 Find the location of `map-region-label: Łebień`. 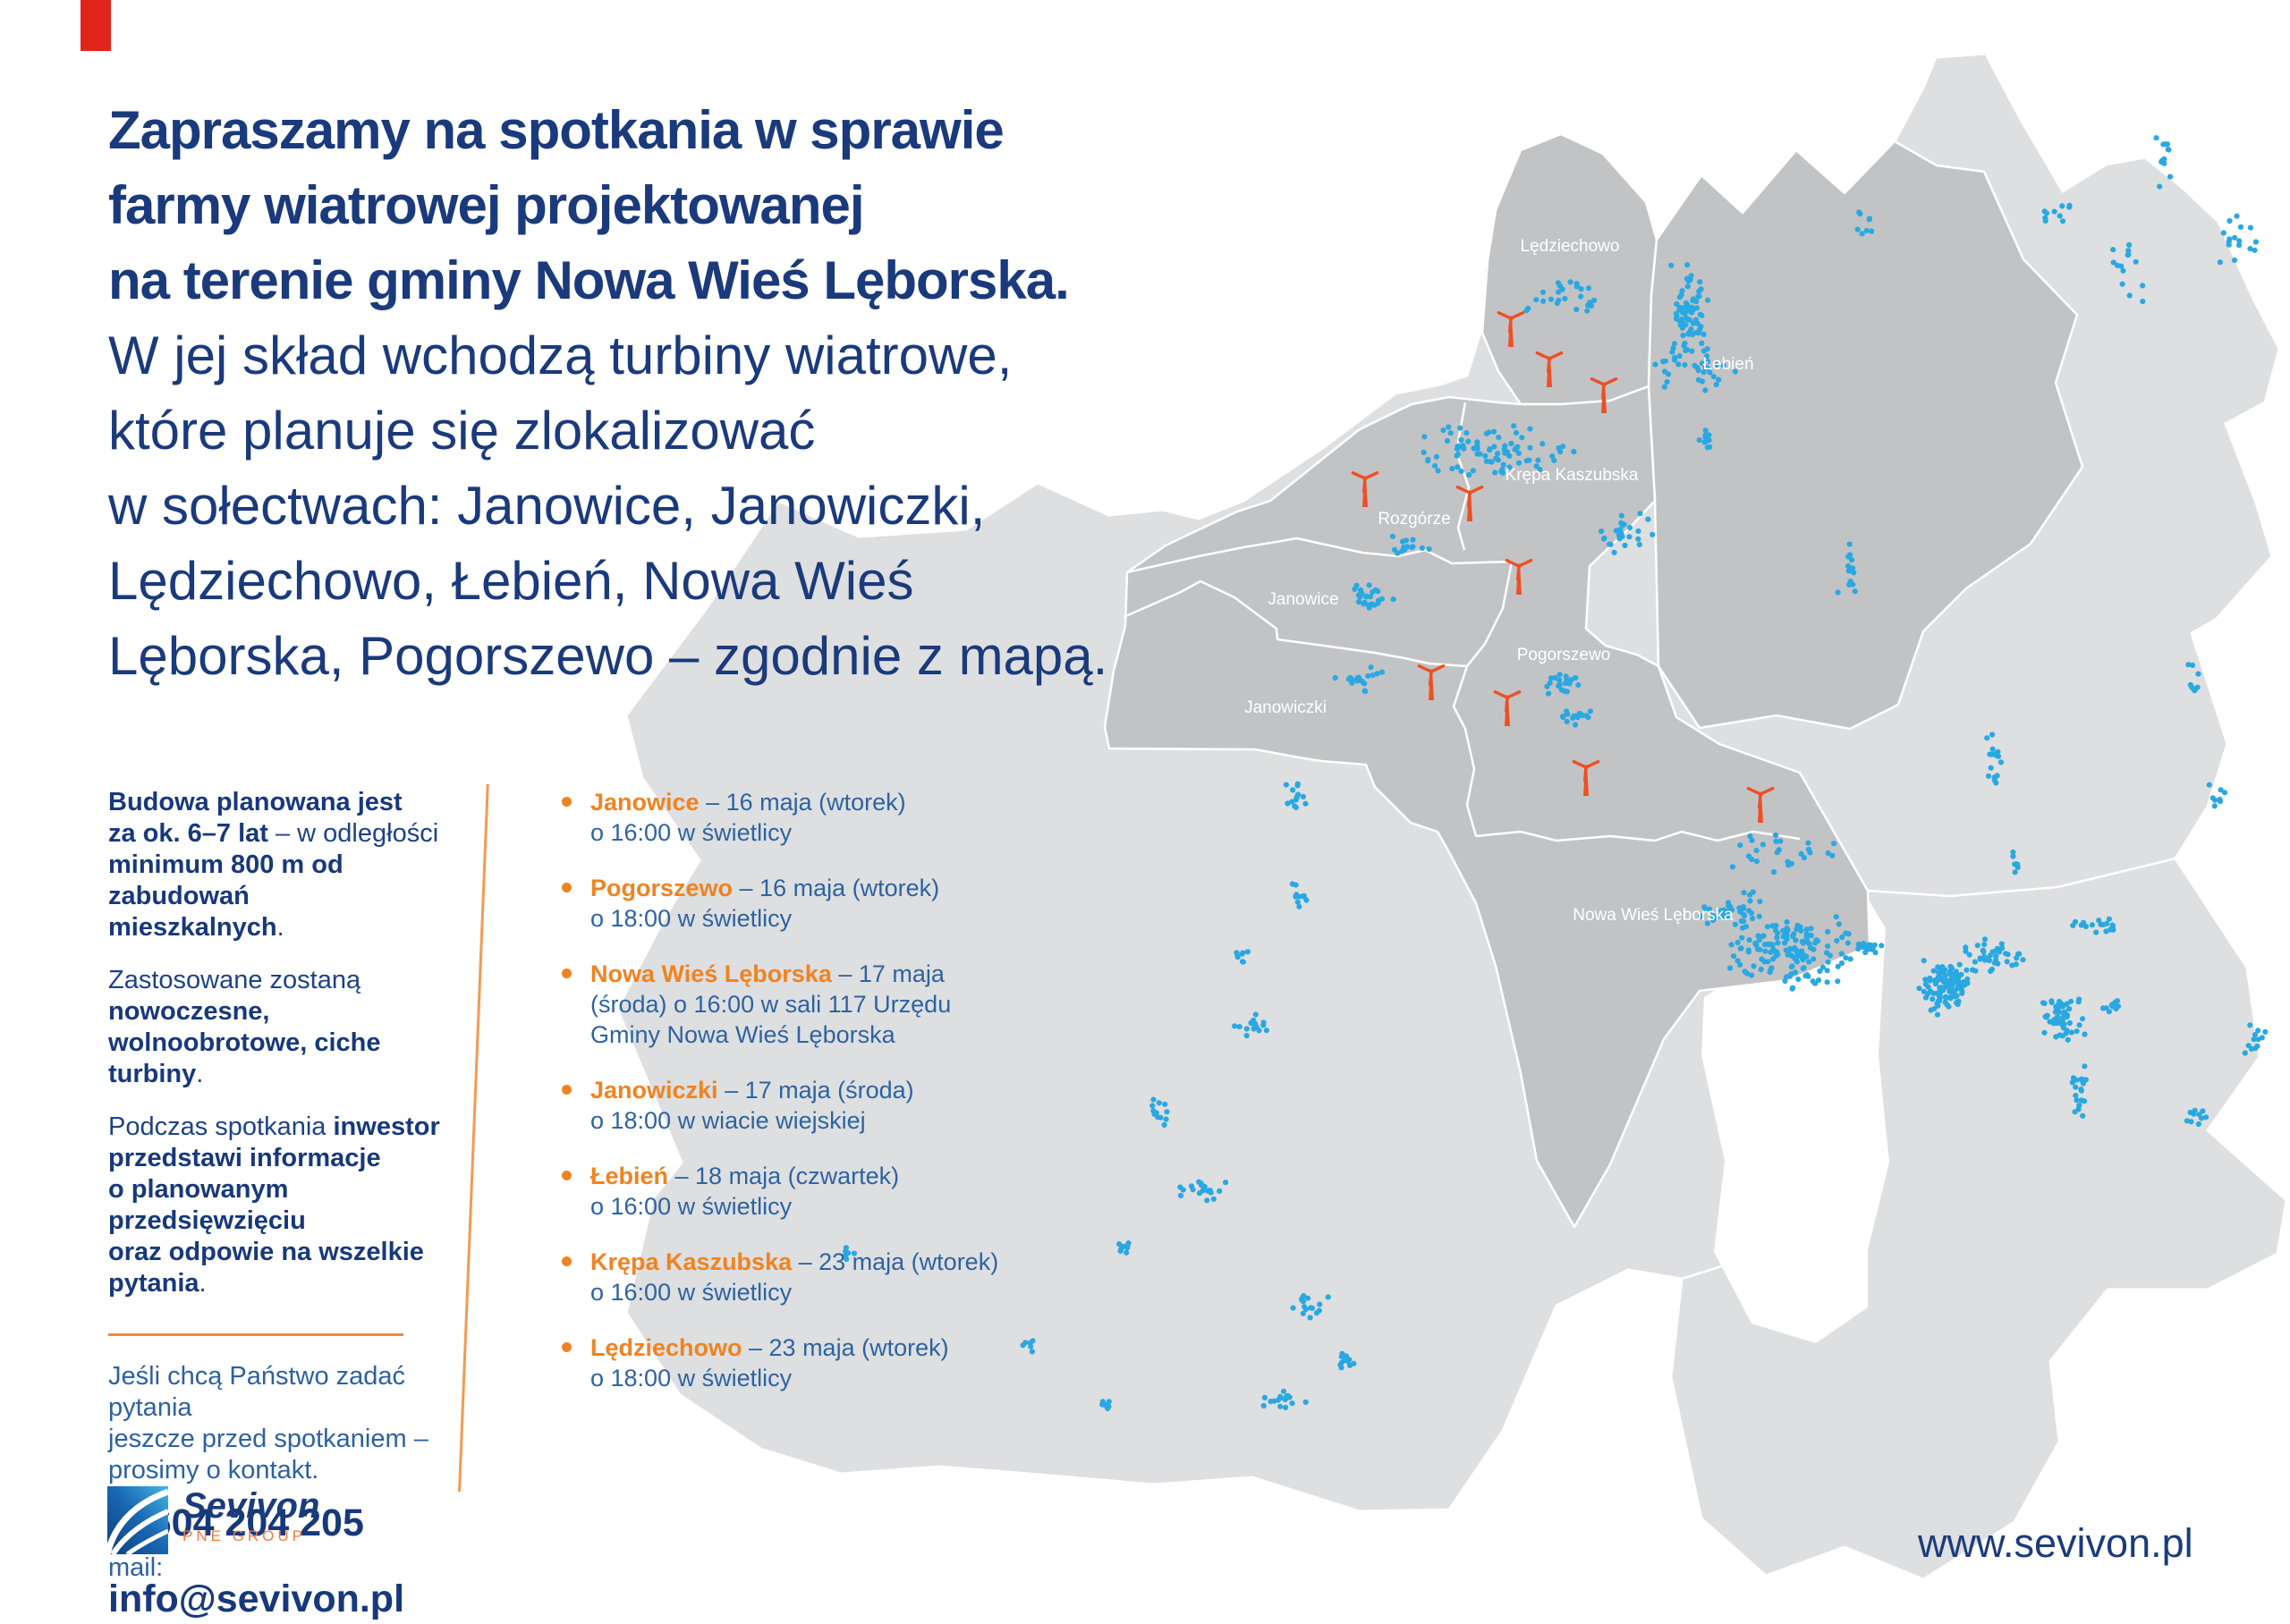

map-region-label: Łebień is located at coordinates (1727, 364).